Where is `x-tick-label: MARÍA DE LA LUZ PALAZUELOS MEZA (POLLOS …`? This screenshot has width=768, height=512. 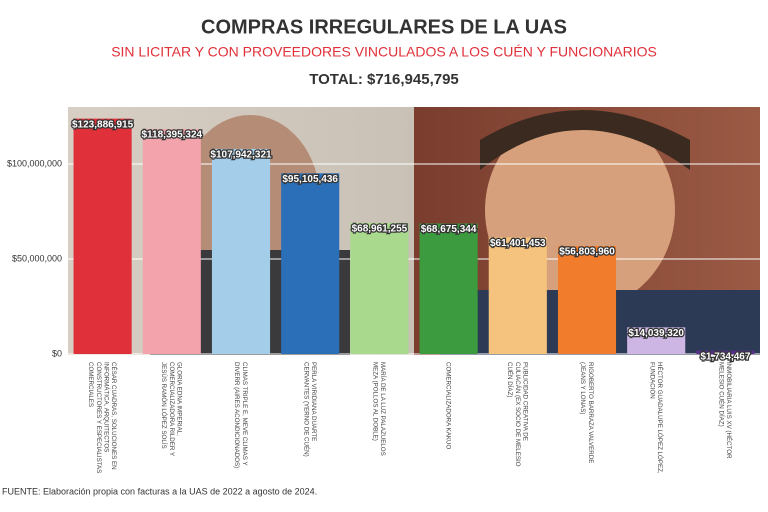 x-tick-label: MARÍA DE LA LUZ PALAZUELOS MEZA (POLLOS … is located at coordinates (379, 409).